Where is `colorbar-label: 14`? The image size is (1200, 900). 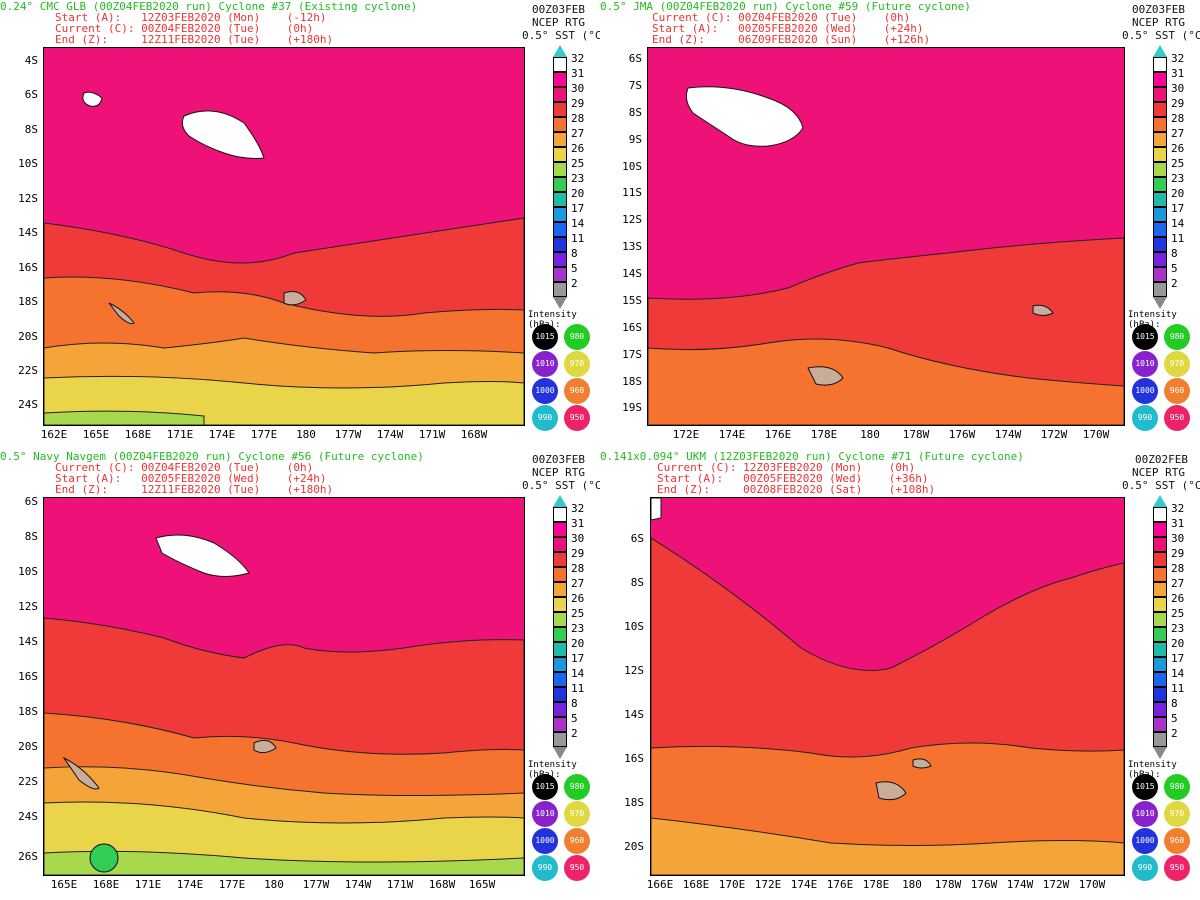 colorbar-label: 14 is located at coordinates (578, 673).